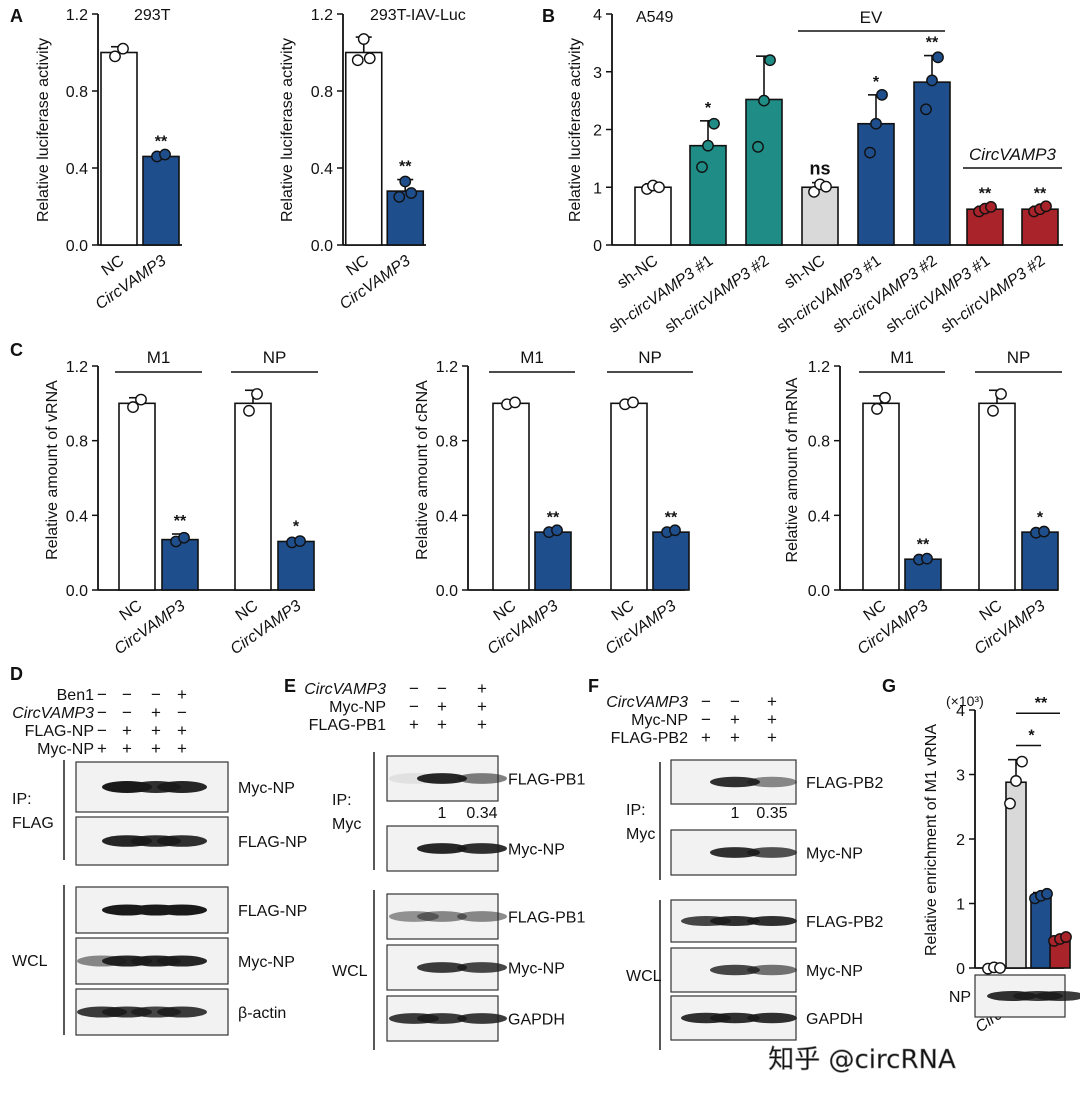 The height and width of the screenshot is (1099, 1080). What do you see at coordinates (862, 1060) in the screenshot?
I see `watermark: 知乎 @circRNA` at bounding box center [862, 1060].